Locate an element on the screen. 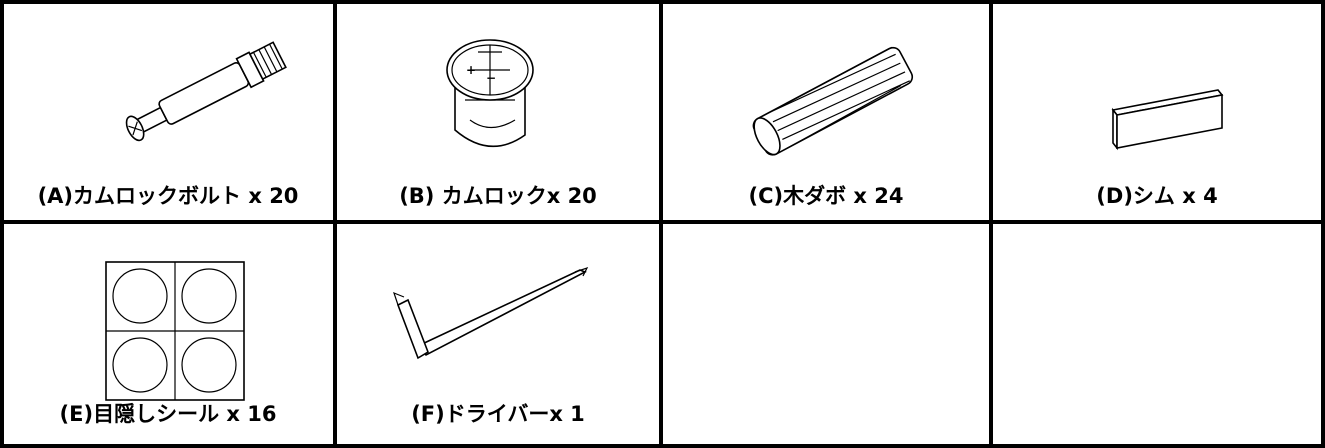 This screenshot has height=448, width=1325. part-label: (C)木ダボ x 24 is located at coordinates (826, 196).